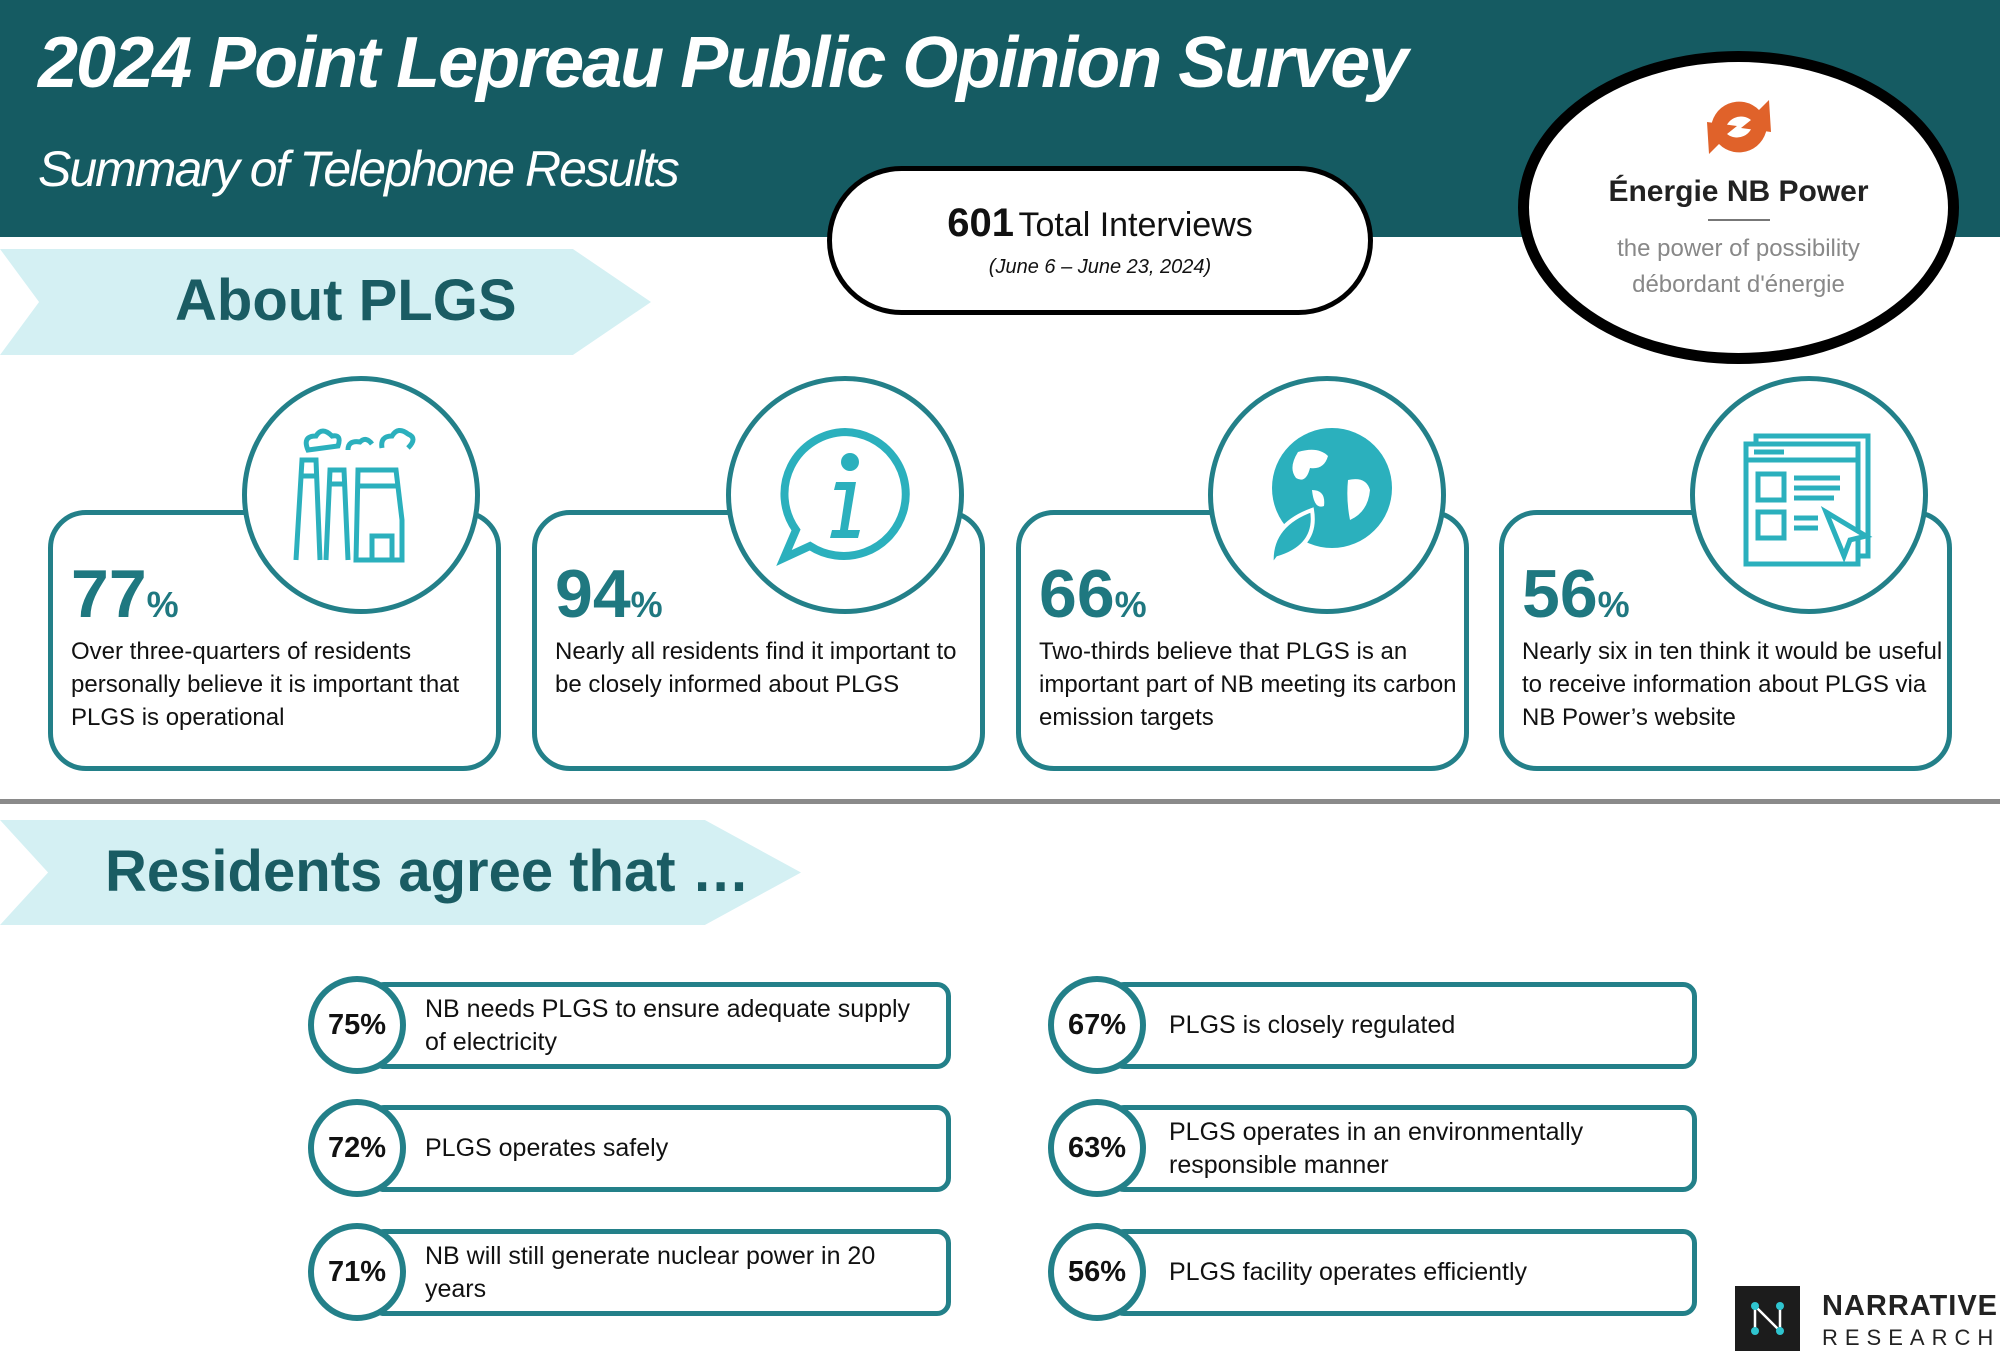 Image resolution: width=2000 pixels, height=1370 pixels. I want to click on website-circle, so click(1809, 495).